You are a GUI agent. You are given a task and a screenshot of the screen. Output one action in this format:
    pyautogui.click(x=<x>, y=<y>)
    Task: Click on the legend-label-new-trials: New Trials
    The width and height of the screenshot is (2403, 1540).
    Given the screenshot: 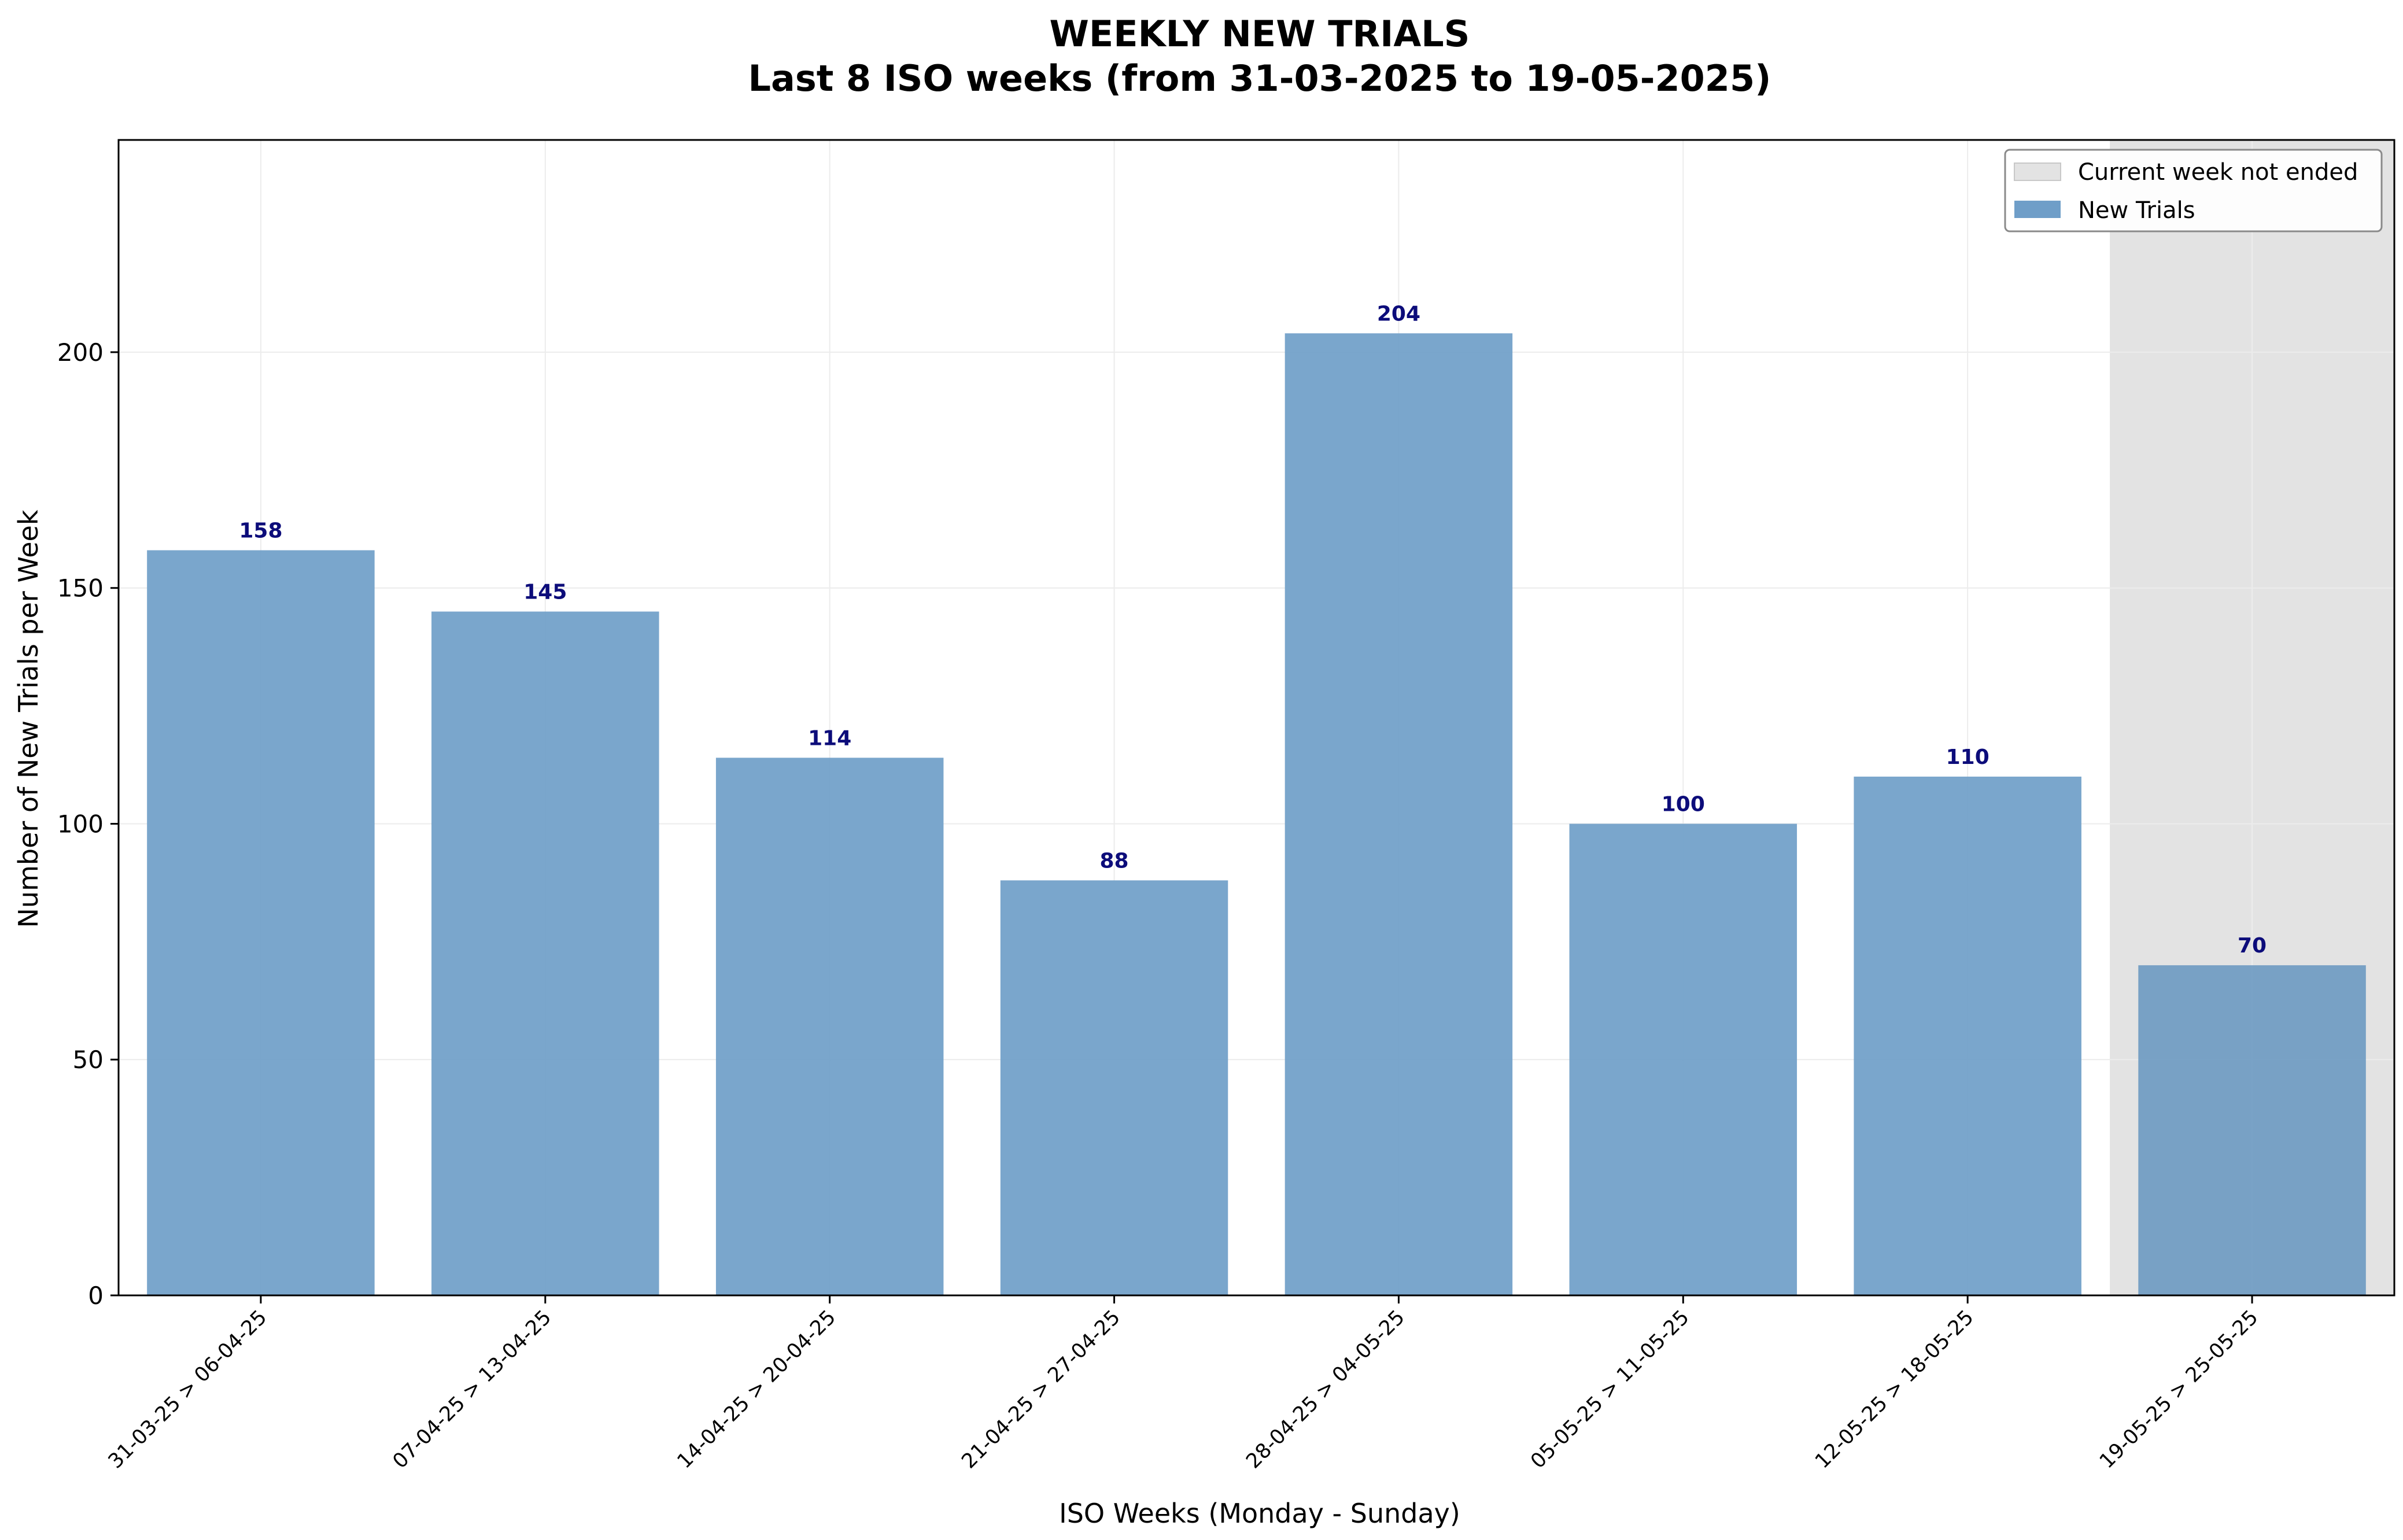 What is the action you would take?
    pyautogui.click(x=2136, y=210)
    